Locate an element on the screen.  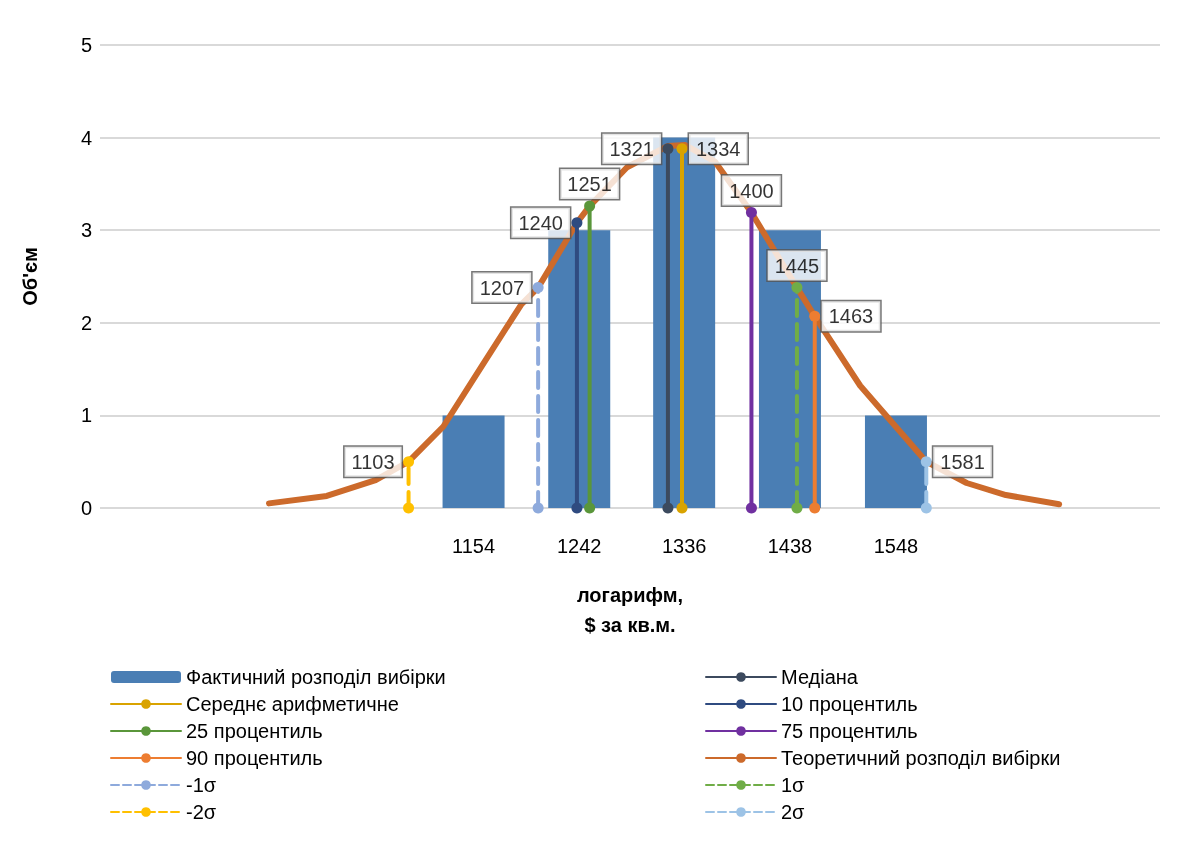
y-tick-label: 3 is located at coordinates (86, 230).